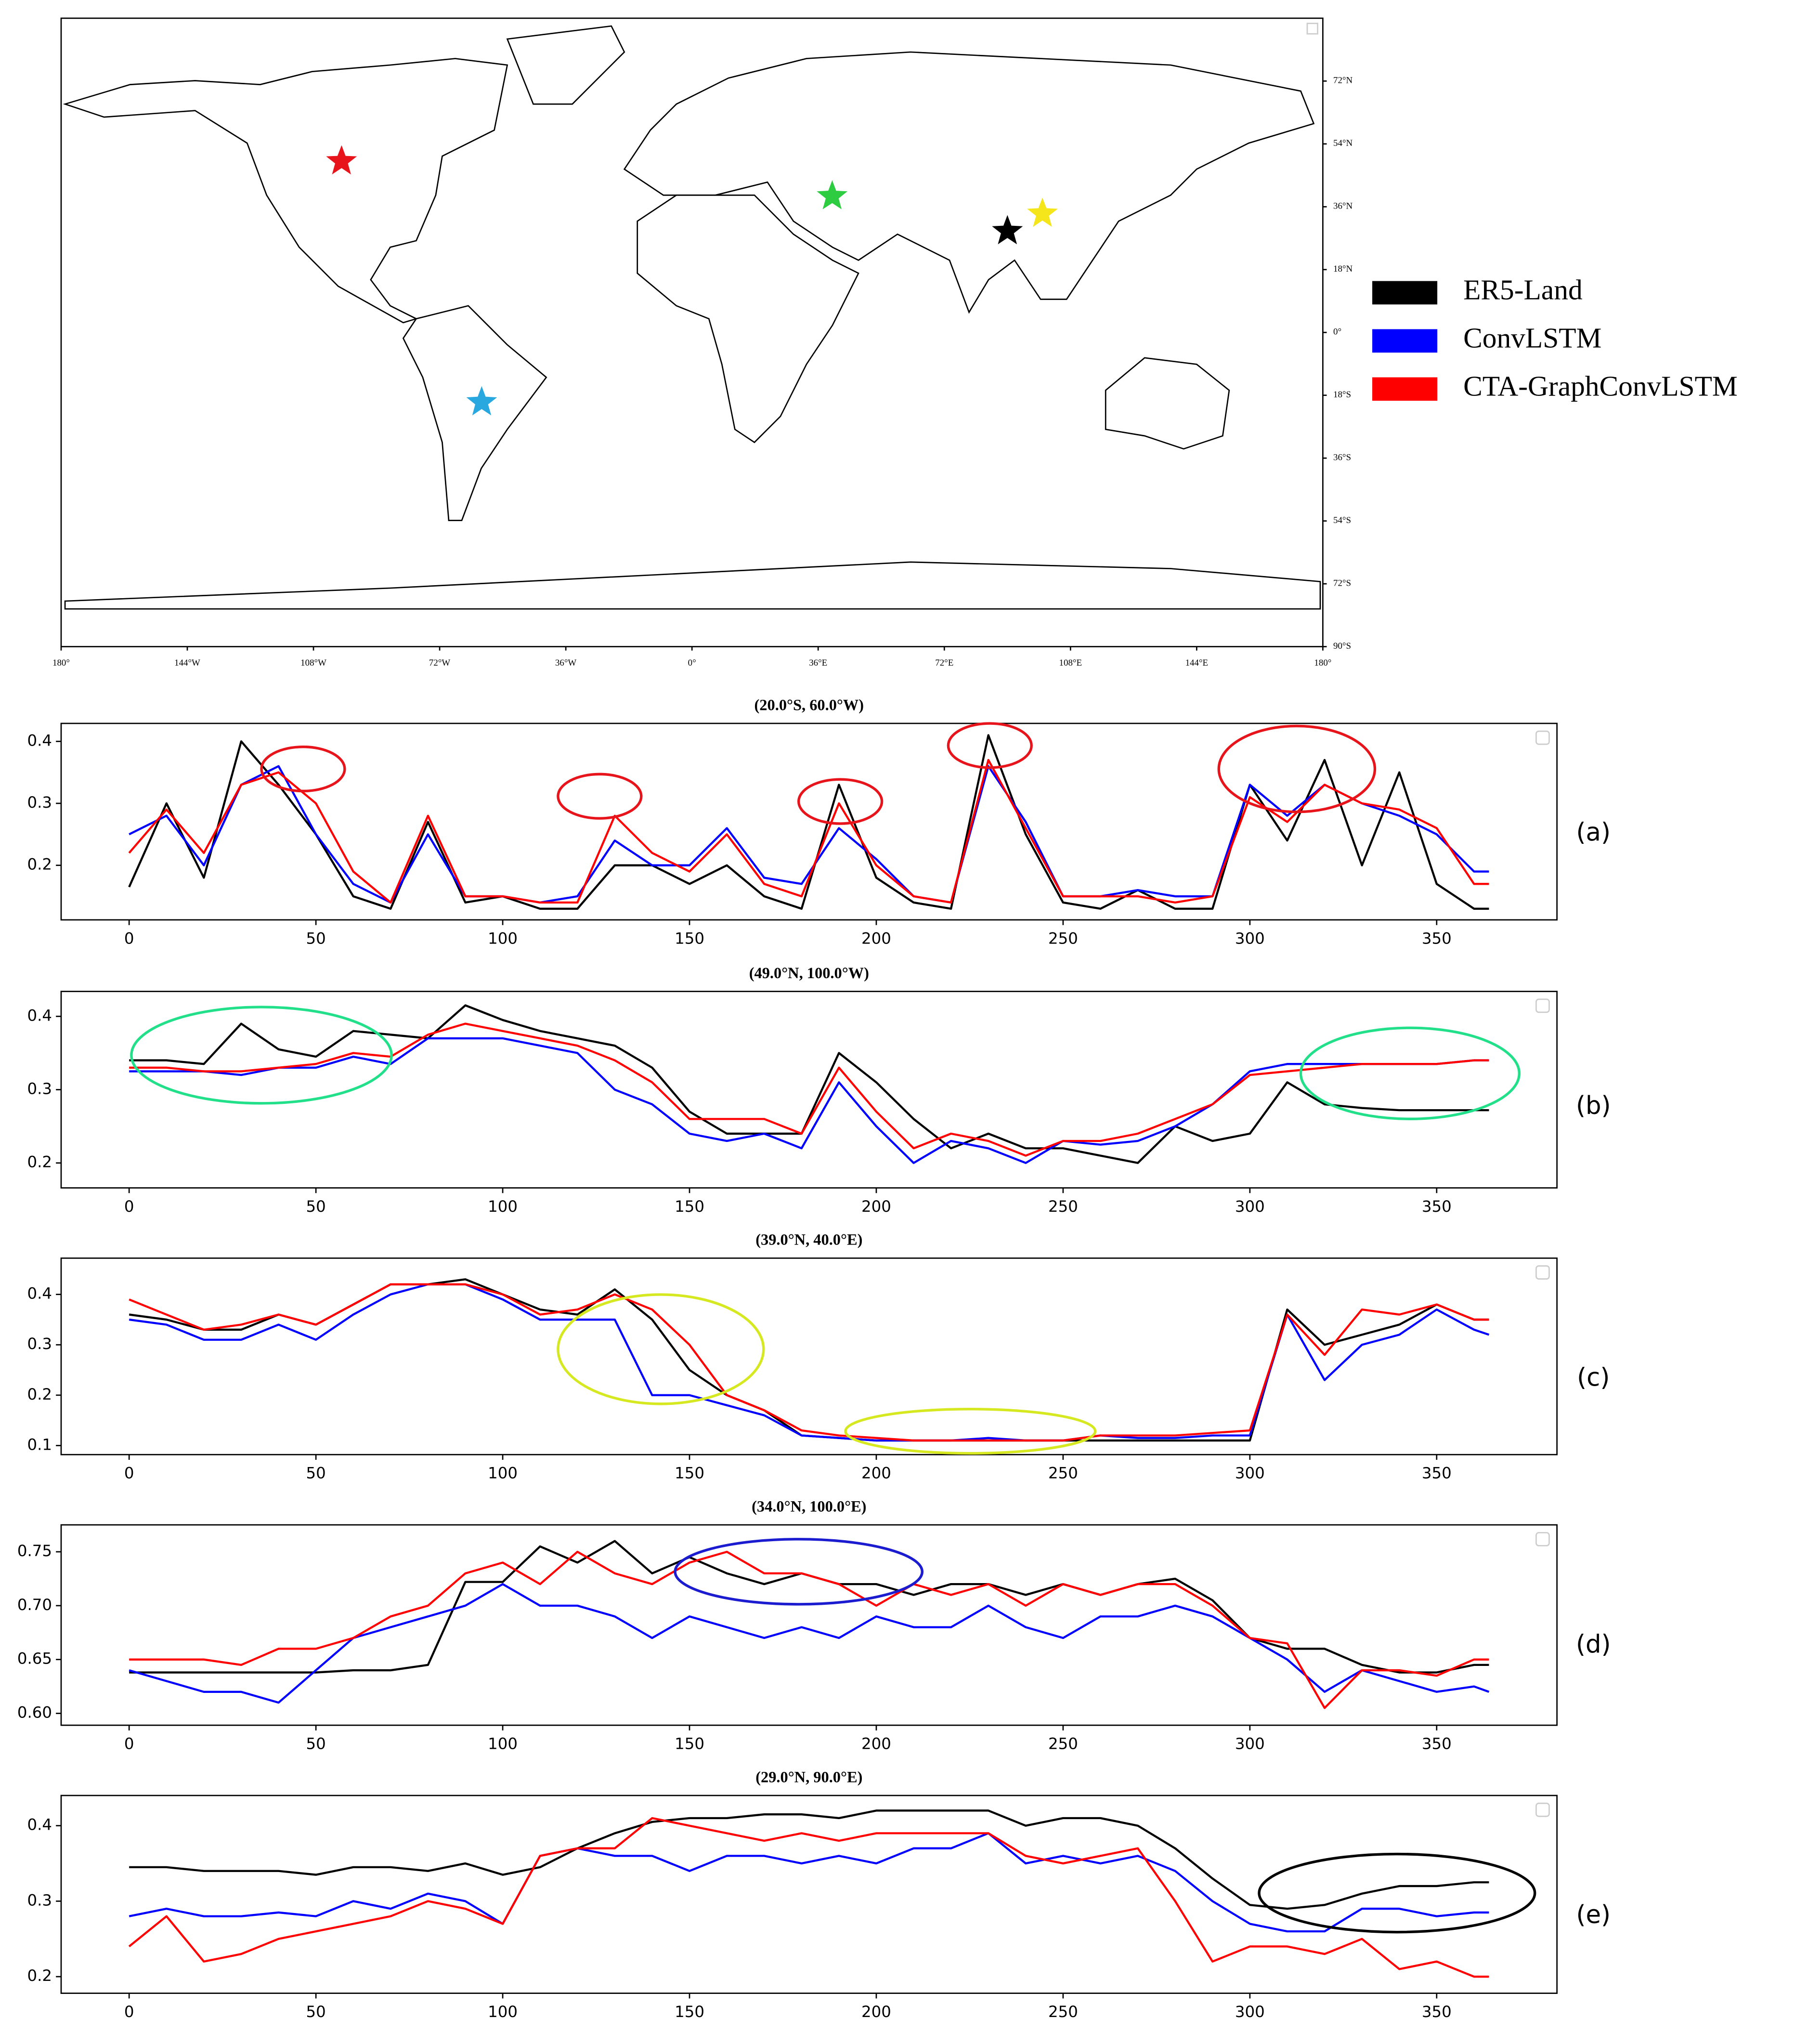 The width and height of the screenshot is (1795, 2044). Describe the element at coordinates (1532, 338) in the screenshot. I see `legend-label: ConvLSTM` at that location.